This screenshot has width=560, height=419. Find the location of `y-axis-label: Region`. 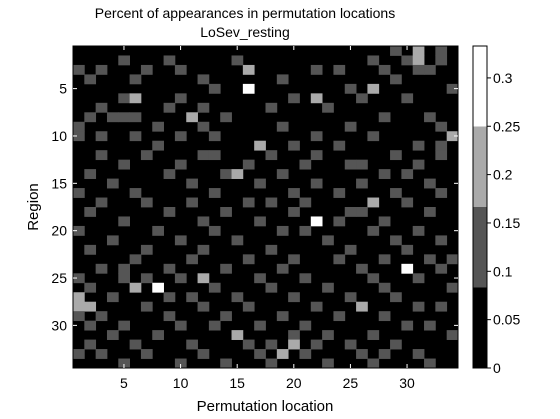

y-axis-label: Region is located at coordinates (33, 207).